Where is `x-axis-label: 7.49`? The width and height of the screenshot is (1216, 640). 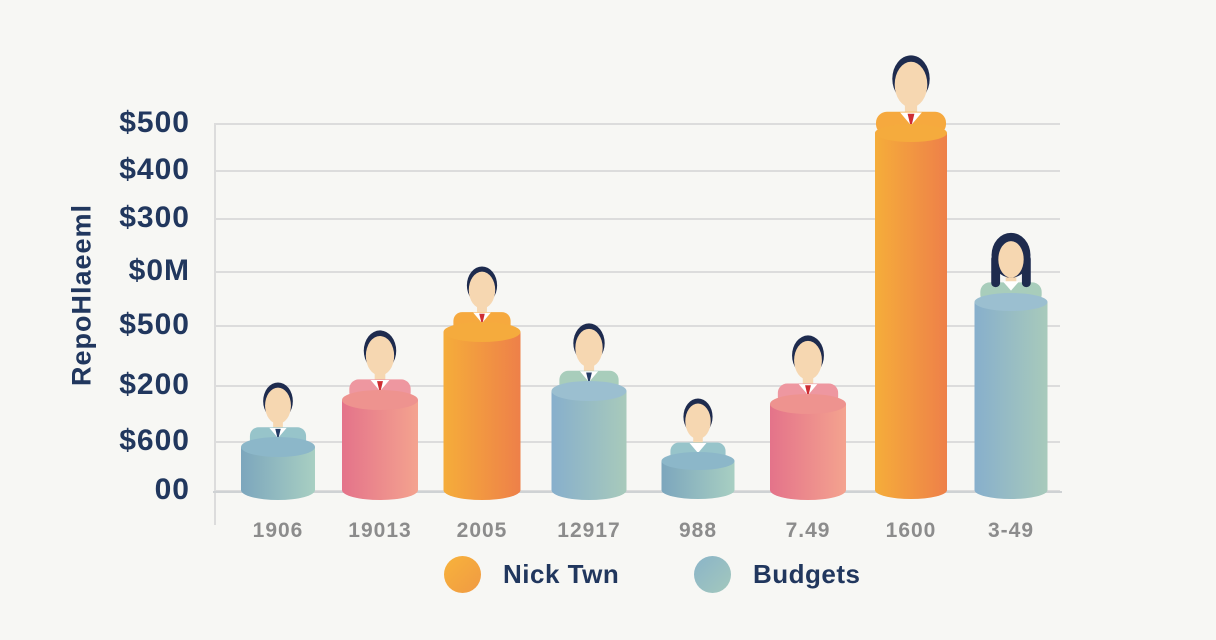
x-axis-label: 7.49 is located at coordinates (808, 530).